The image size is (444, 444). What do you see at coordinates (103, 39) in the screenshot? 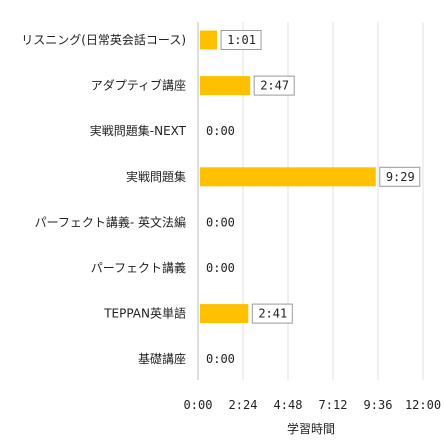
I see `category-label: リスニング(日常英会話コース)` at bounding box center [103, 39].